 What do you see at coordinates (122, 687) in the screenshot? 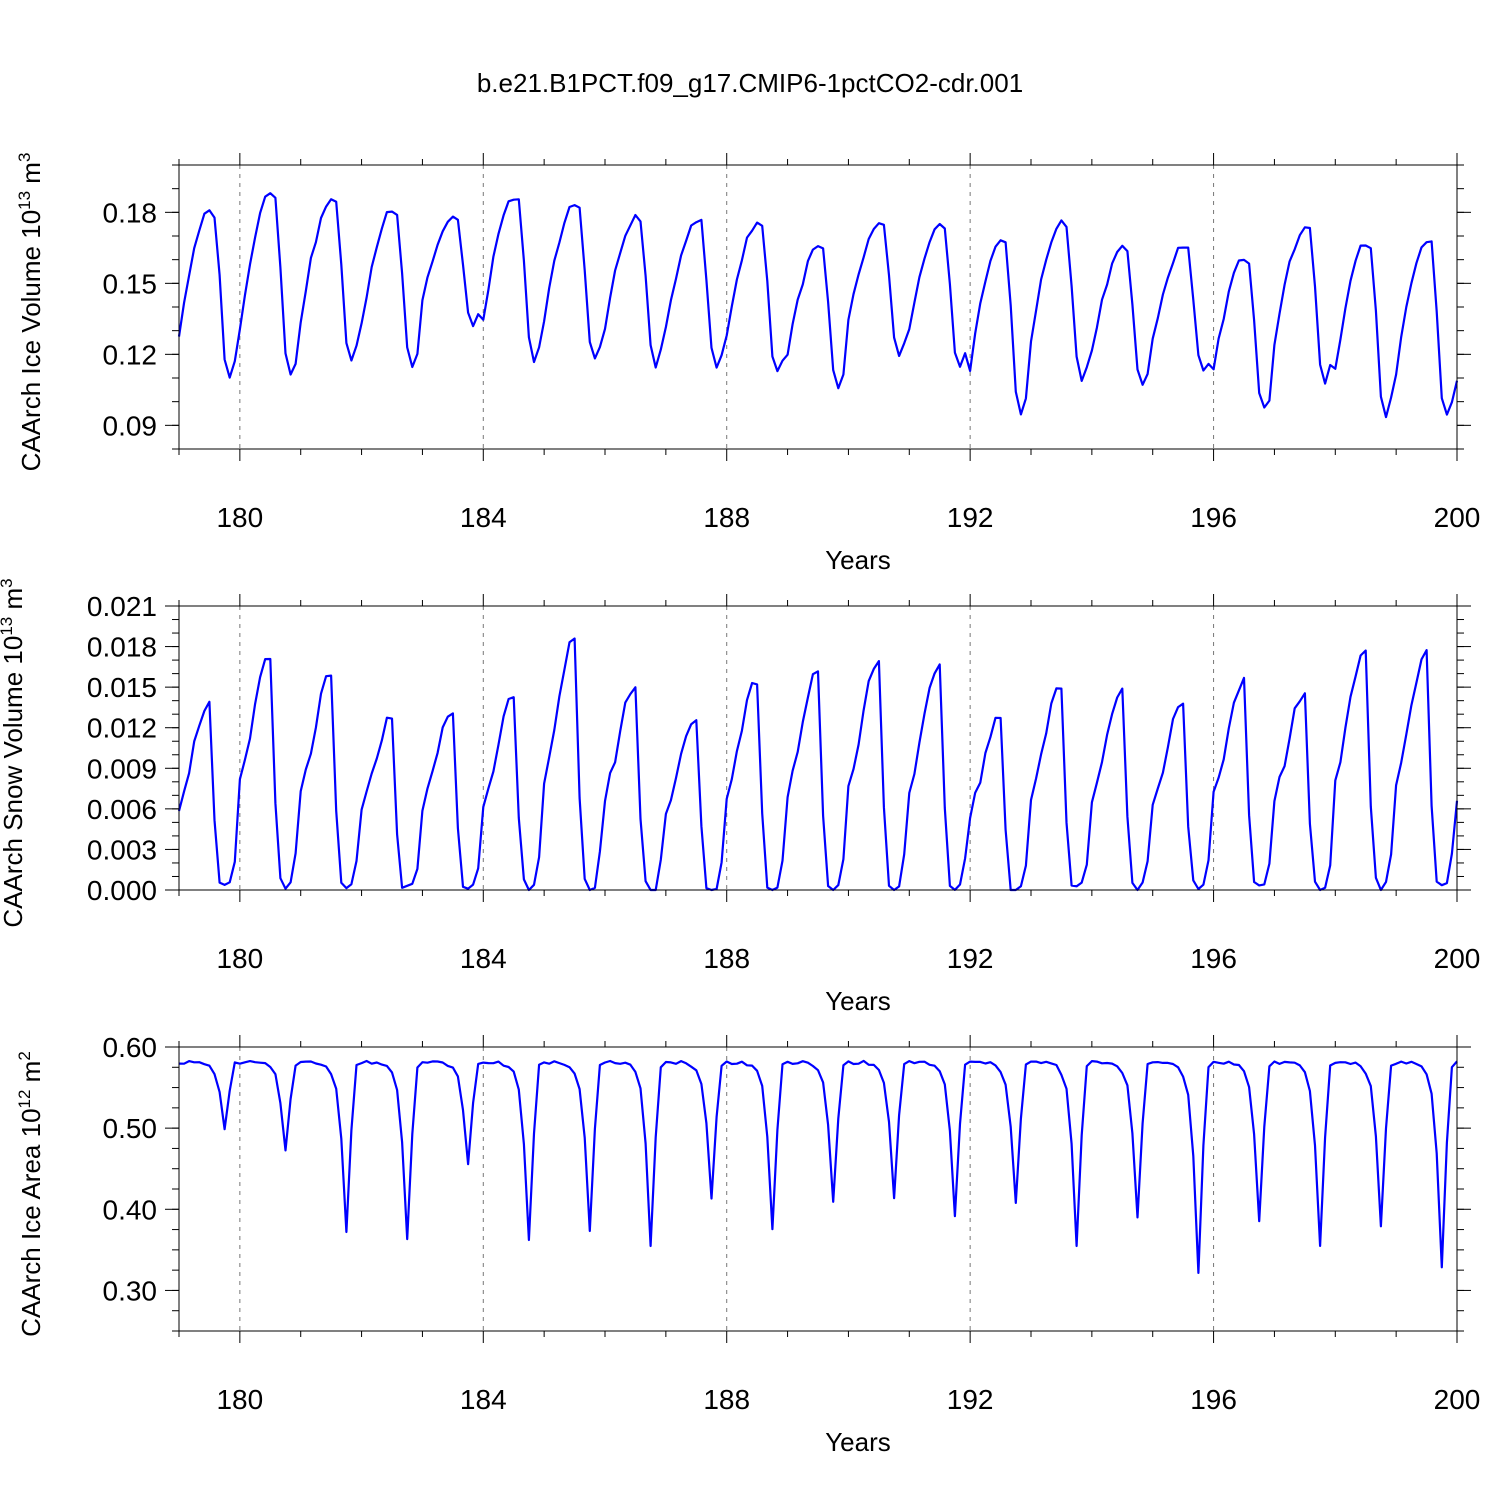
I see `y-tick-label: 0.015` at bounding box center [122, 687].